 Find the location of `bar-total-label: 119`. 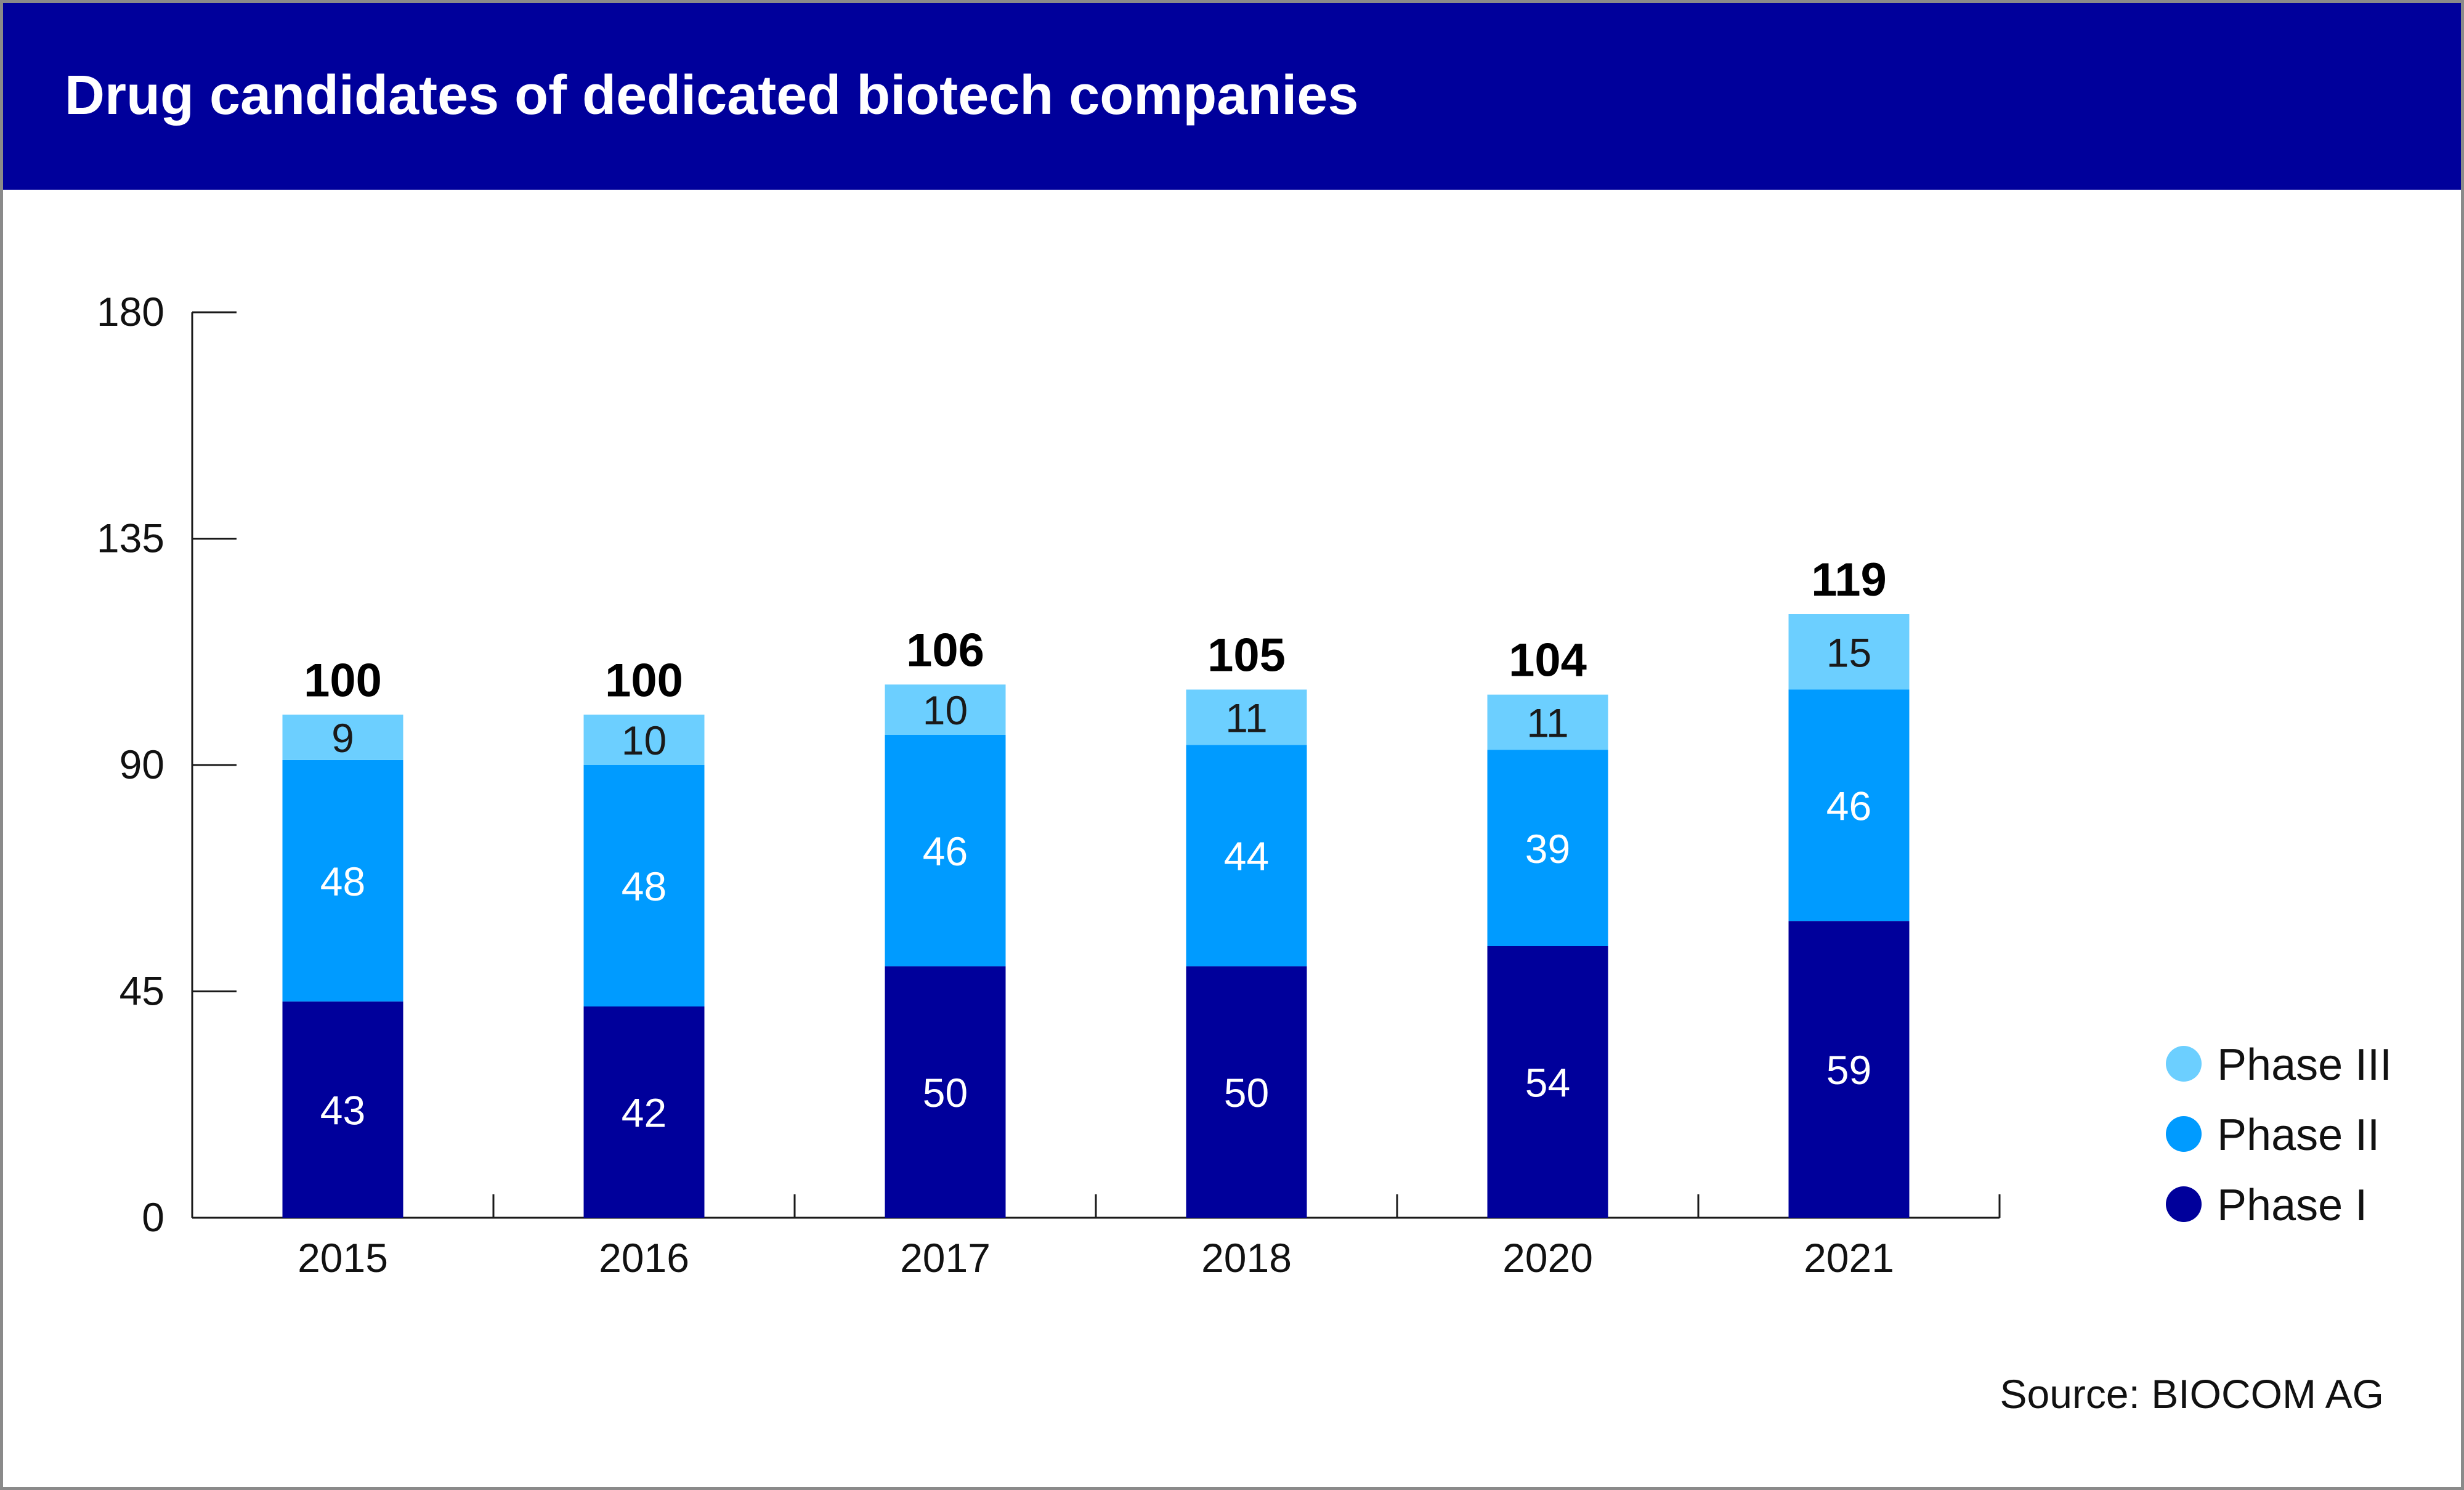

bar-total-label: 119 is located at coordinates (1849, 580).